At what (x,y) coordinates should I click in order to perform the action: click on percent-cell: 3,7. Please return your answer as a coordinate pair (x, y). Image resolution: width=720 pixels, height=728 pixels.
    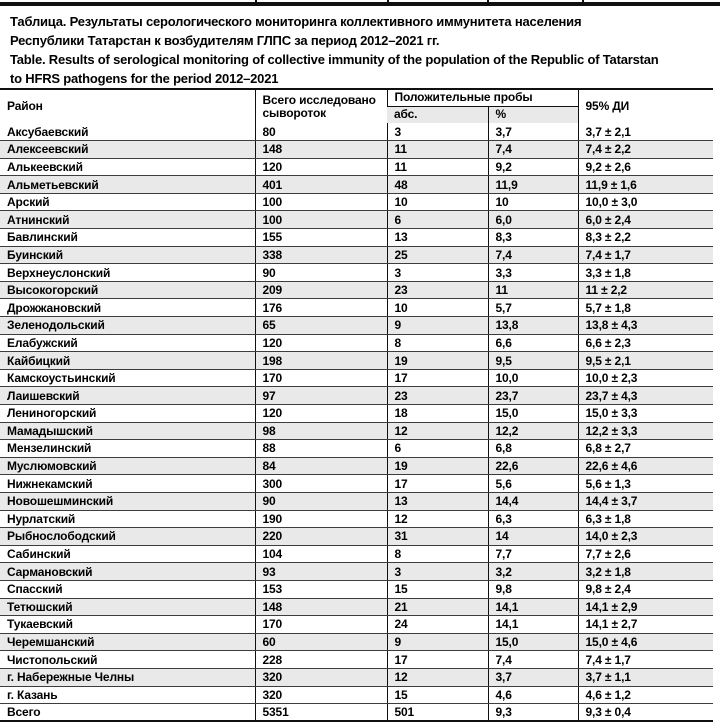
    Looking at the image, I should click on (533, 132).